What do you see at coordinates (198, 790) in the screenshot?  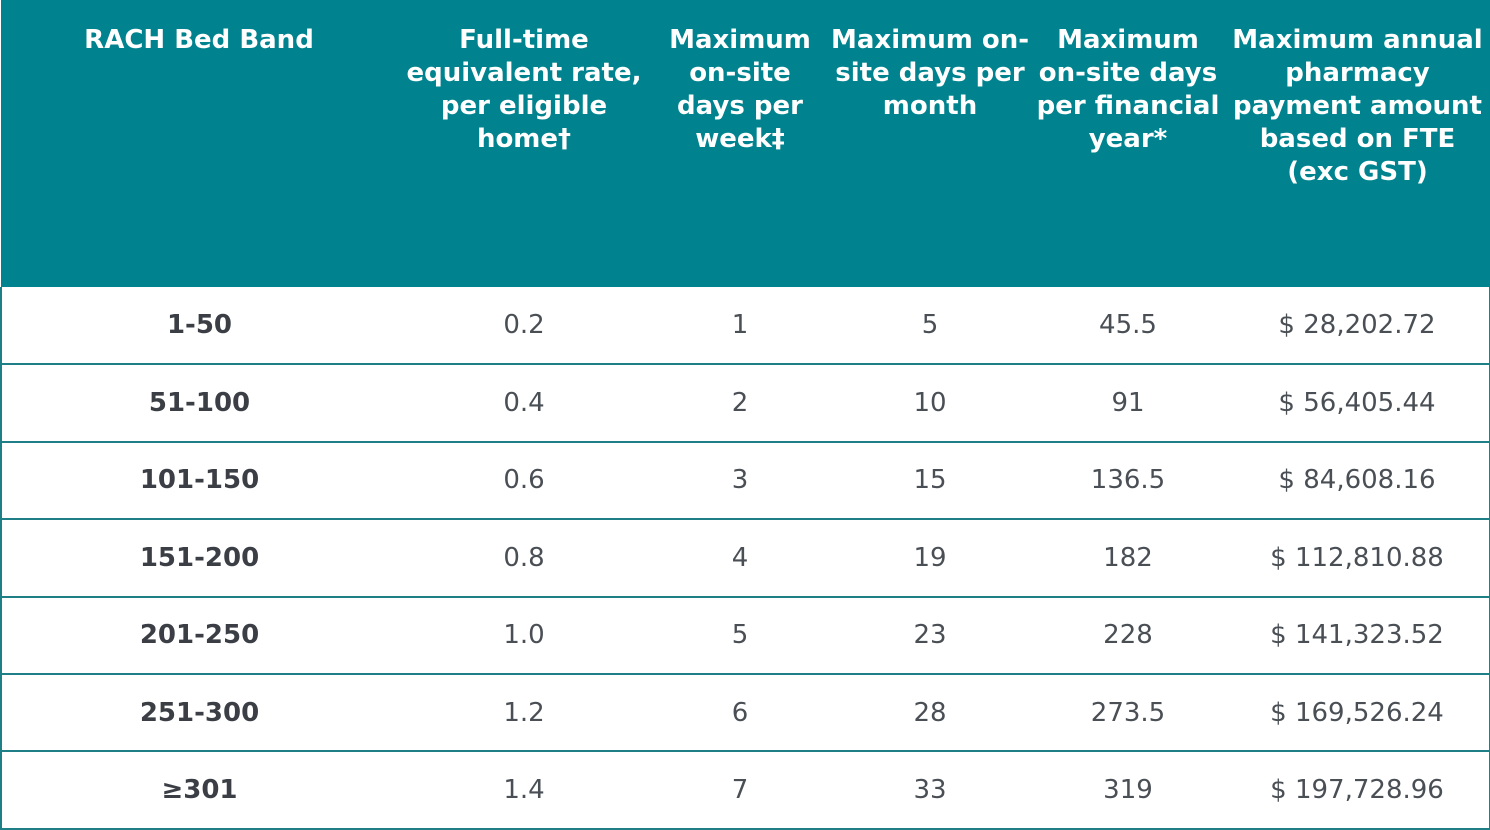 I see `bed-band-cell: ≥301` at bounding box center [198, 790].